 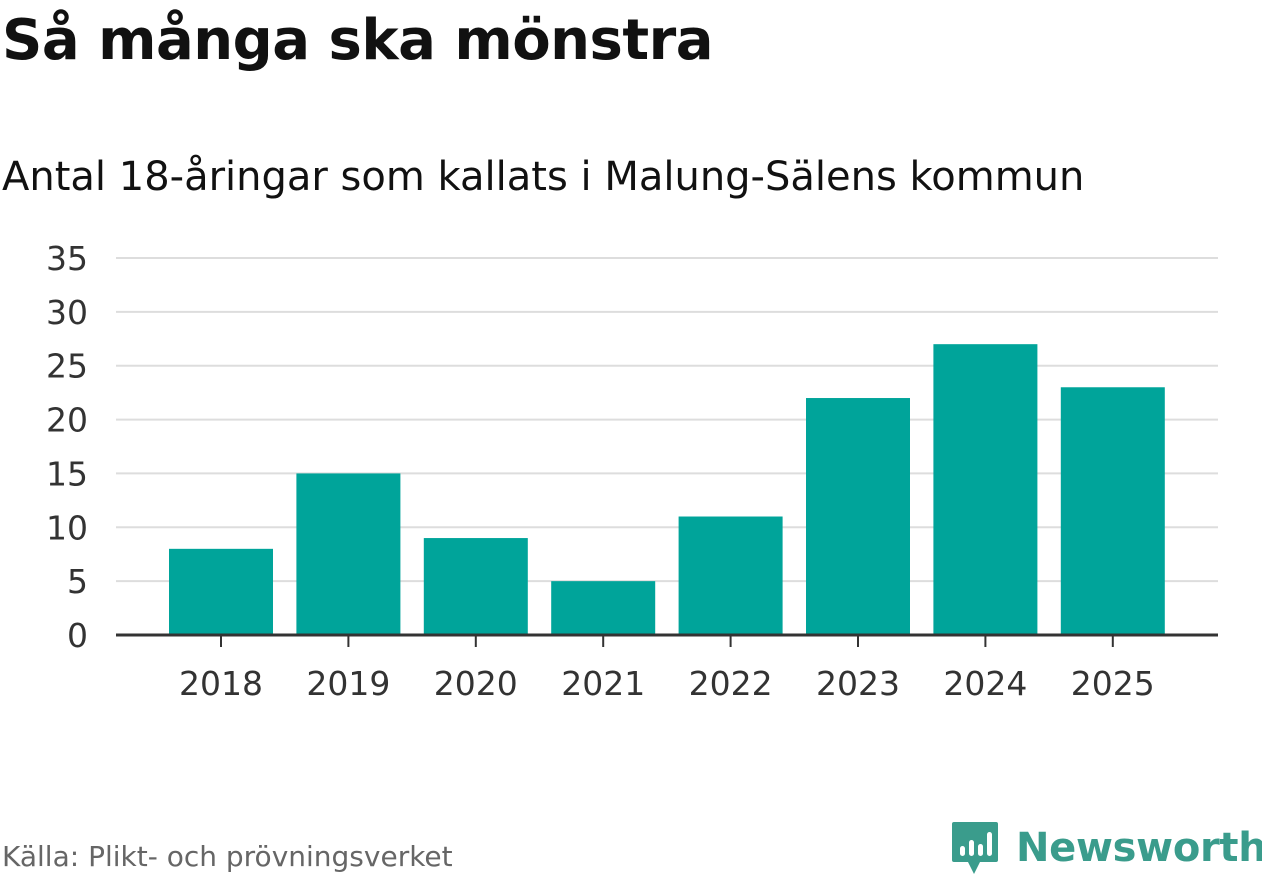 What do you see at coordinates (221, 591) in the screenshot?
I see `bar-2018` at bounding box center [221, 591].